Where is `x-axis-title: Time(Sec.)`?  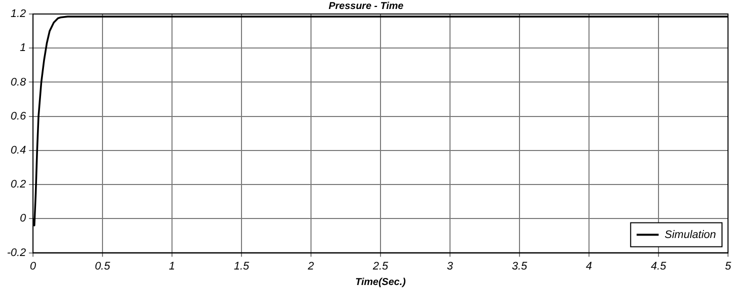 x-axis-title: Time(Sec.) is located at coordinates (380, 282).